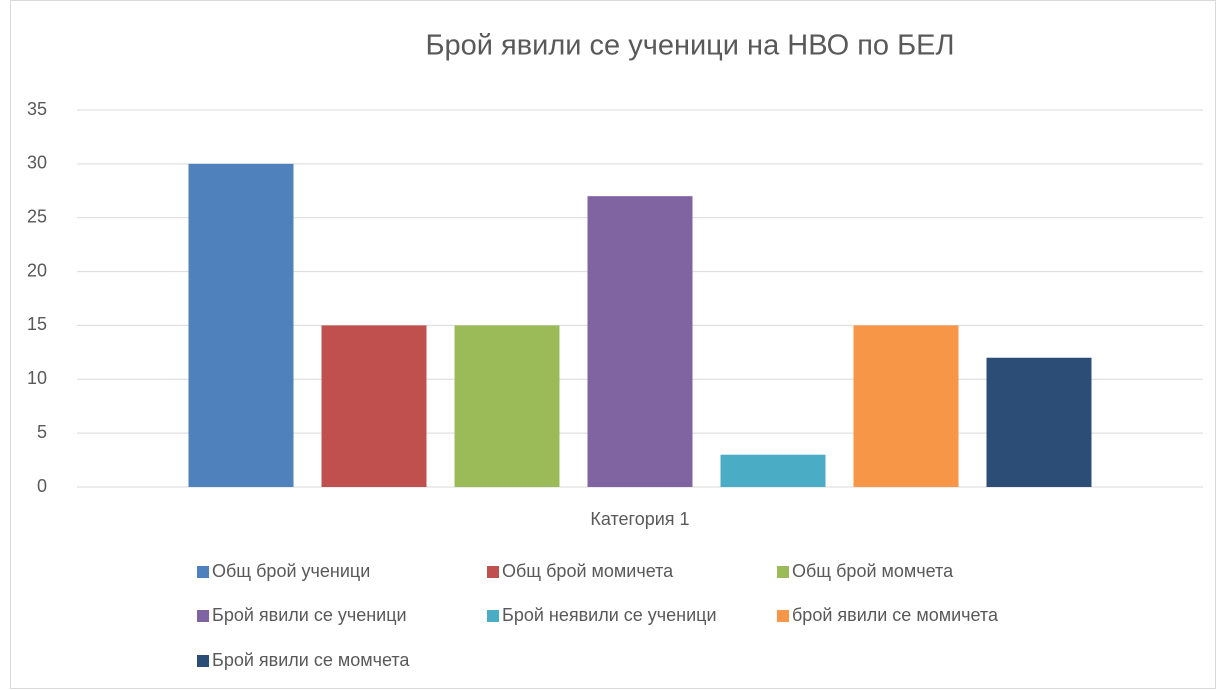 The image size is (1226, 690). What do you see at coordinates (895, 615) in the screenshot?
I see `legend-label: брой явили се момичета` at bounding box center [895, 615].